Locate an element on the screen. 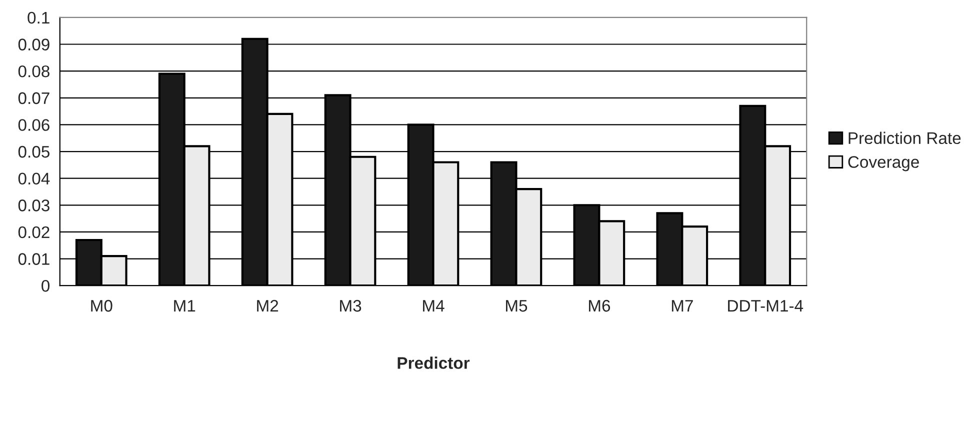  x-tick-label: M0 is located at coordinates (101, 306).